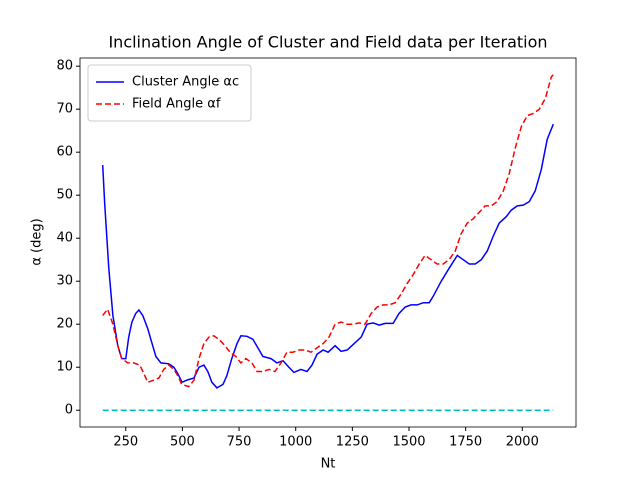 This screenshot has width=640, height=480. I want to click on y-tick-label: 10, so click(64, 367).